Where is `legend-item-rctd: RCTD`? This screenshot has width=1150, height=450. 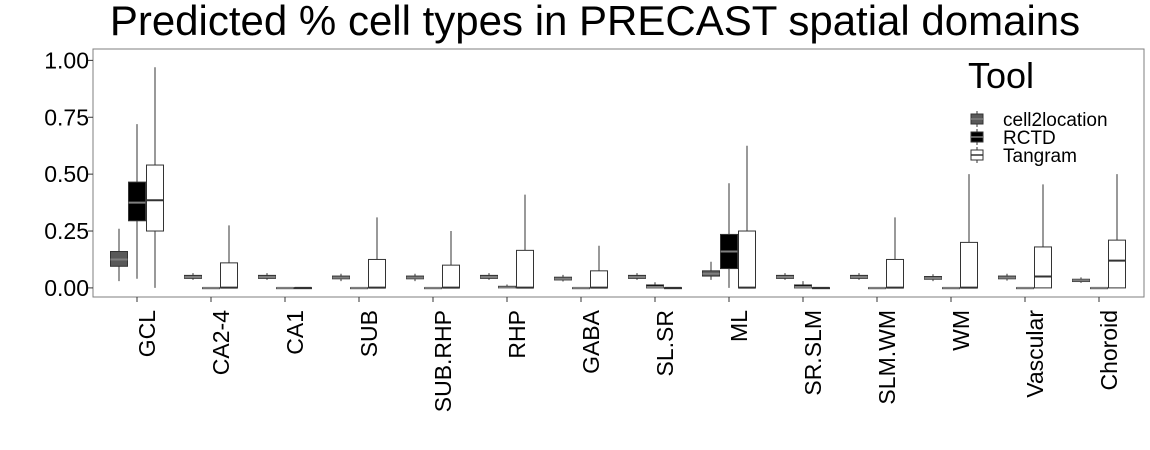 legend-item-rctd: RCTD is located at coordinates (1013, 138).